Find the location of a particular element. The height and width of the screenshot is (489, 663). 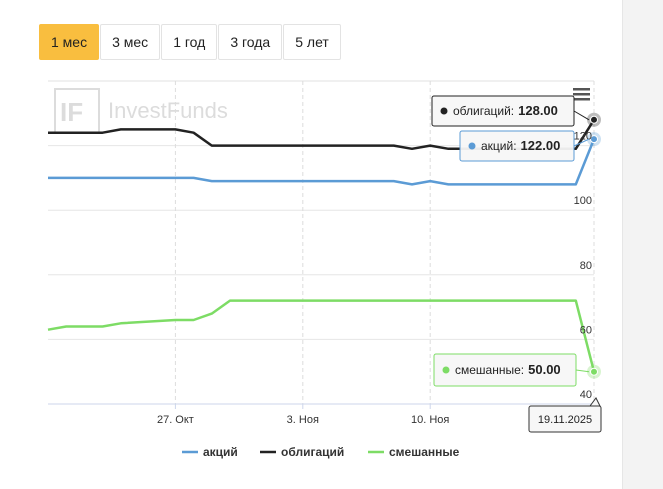

legend-item: акций is located at coordinates (210, 452).